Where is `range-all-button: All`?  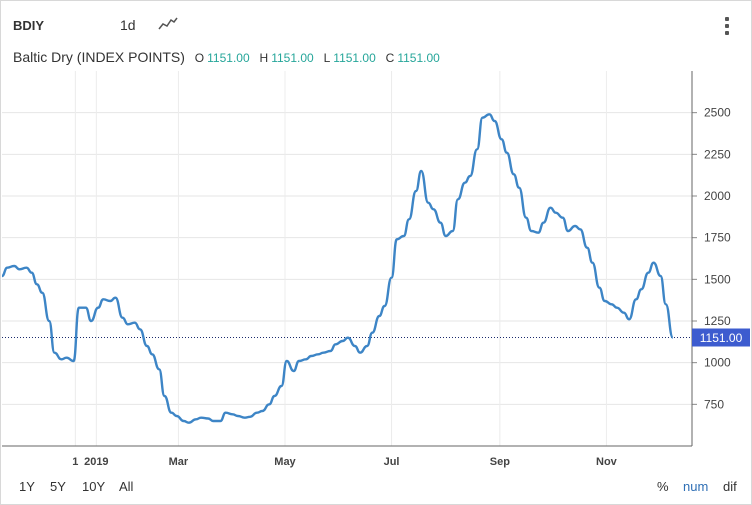 range-all-button: All is located at coordinates (126, 486).